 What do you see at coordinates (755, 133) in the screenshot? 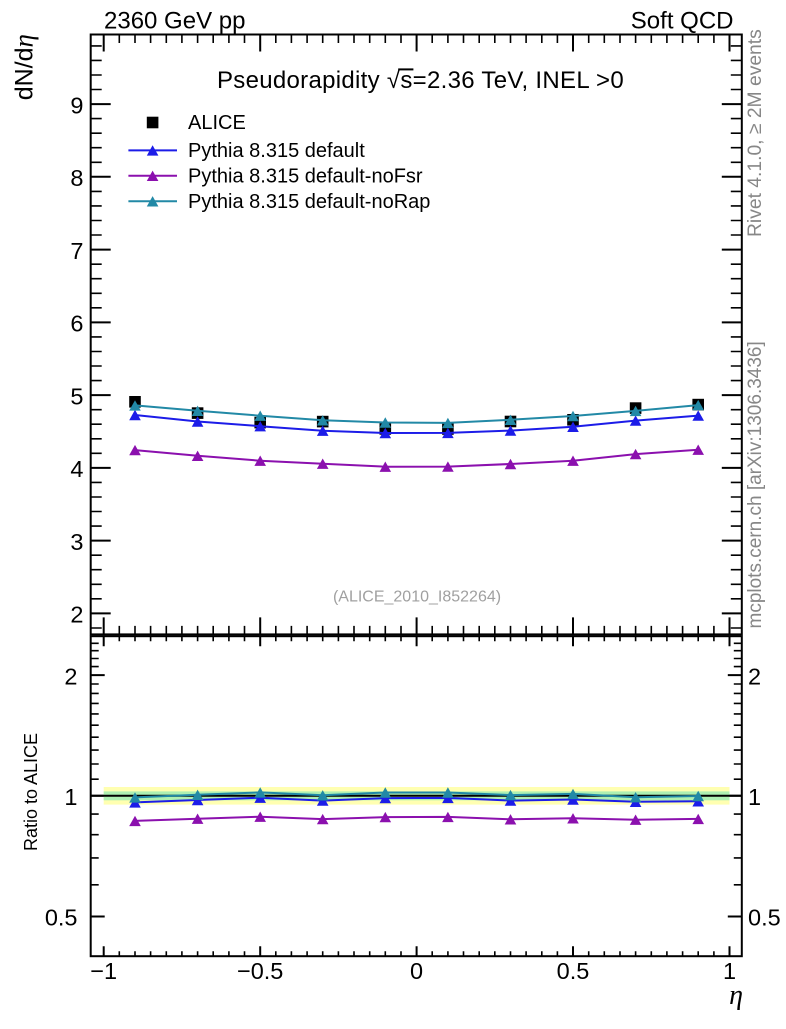
I see `svg-text: Rivet 4.1.0, ≥ 2M events` at bounding box center [755, 133].